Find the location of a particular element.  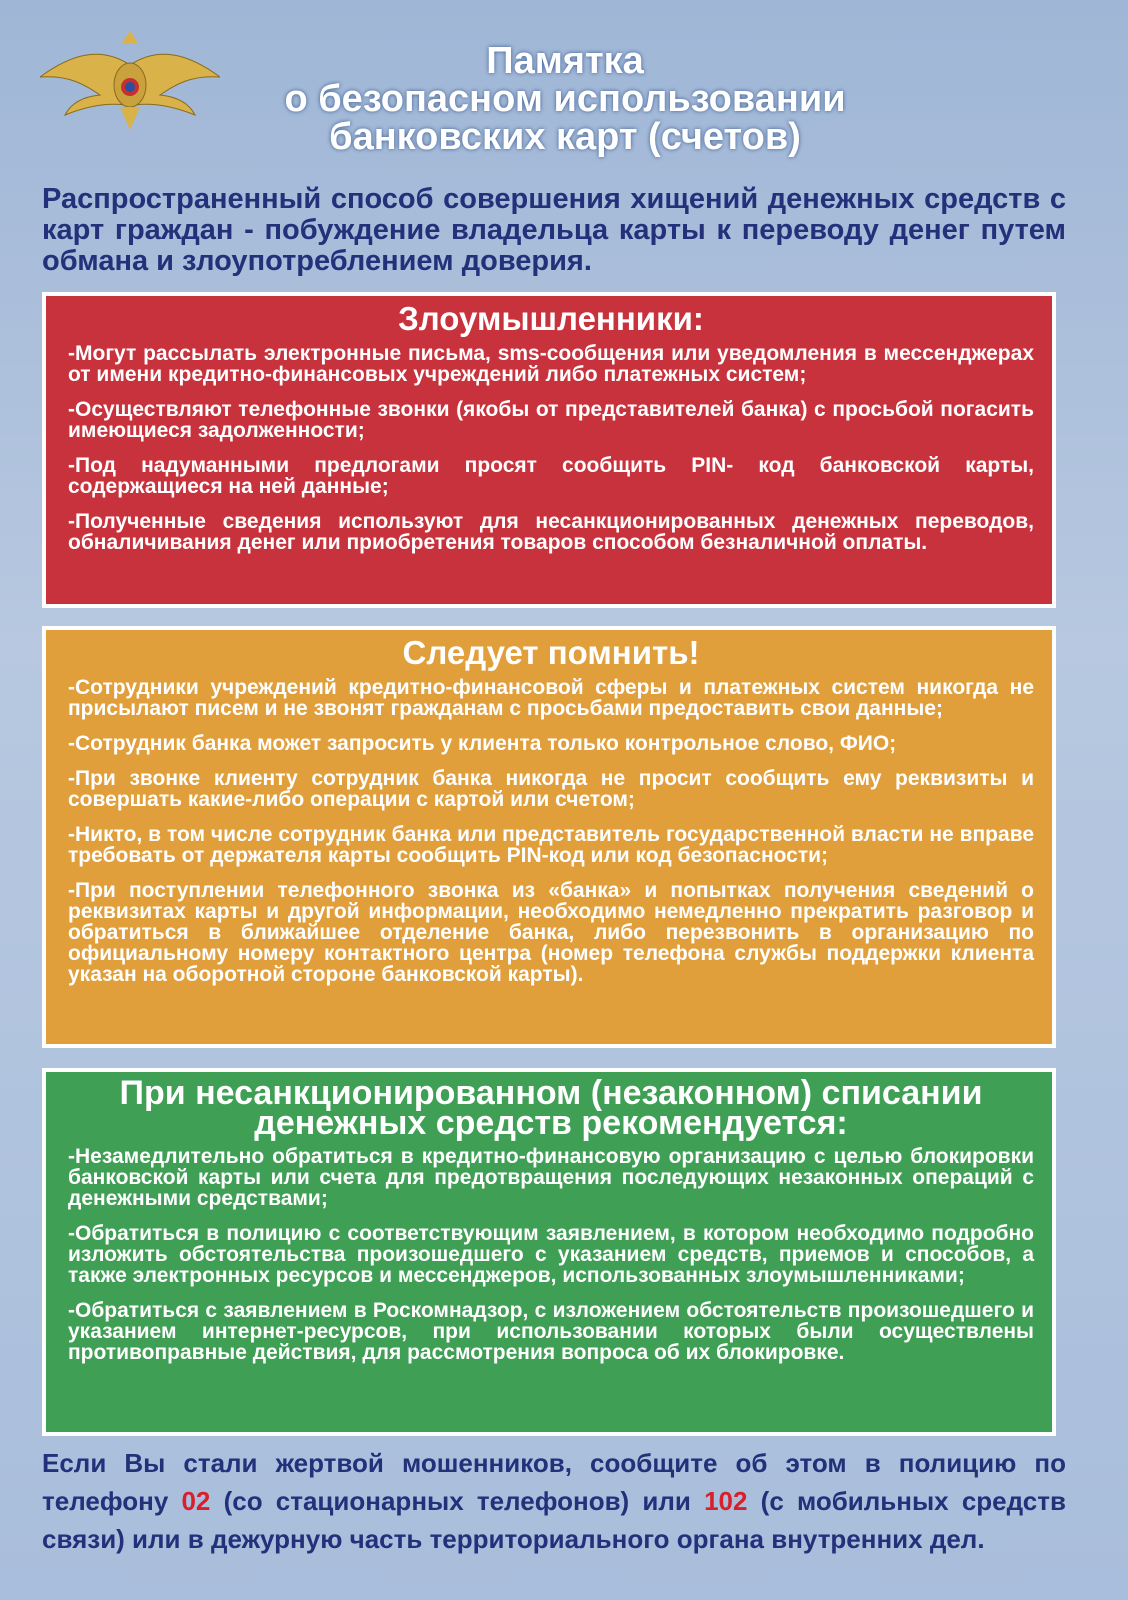

phone-number: 02 is located at coordinates (196, 1501).